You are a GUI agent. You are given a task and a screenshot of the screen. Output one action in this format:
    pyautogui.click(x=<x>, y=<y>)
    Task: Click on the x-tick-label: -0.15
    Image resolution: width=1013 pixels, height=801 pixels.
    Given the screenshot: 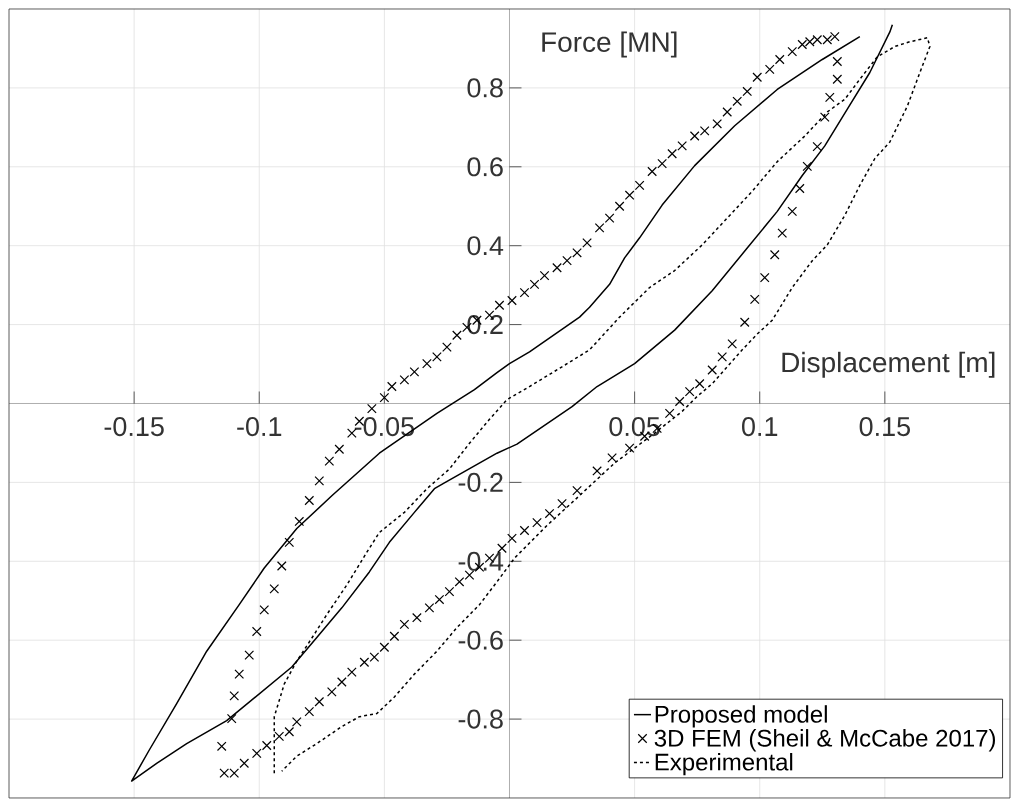 What is the action you would take?
    pyautogui.click(x=134, y=427)
    